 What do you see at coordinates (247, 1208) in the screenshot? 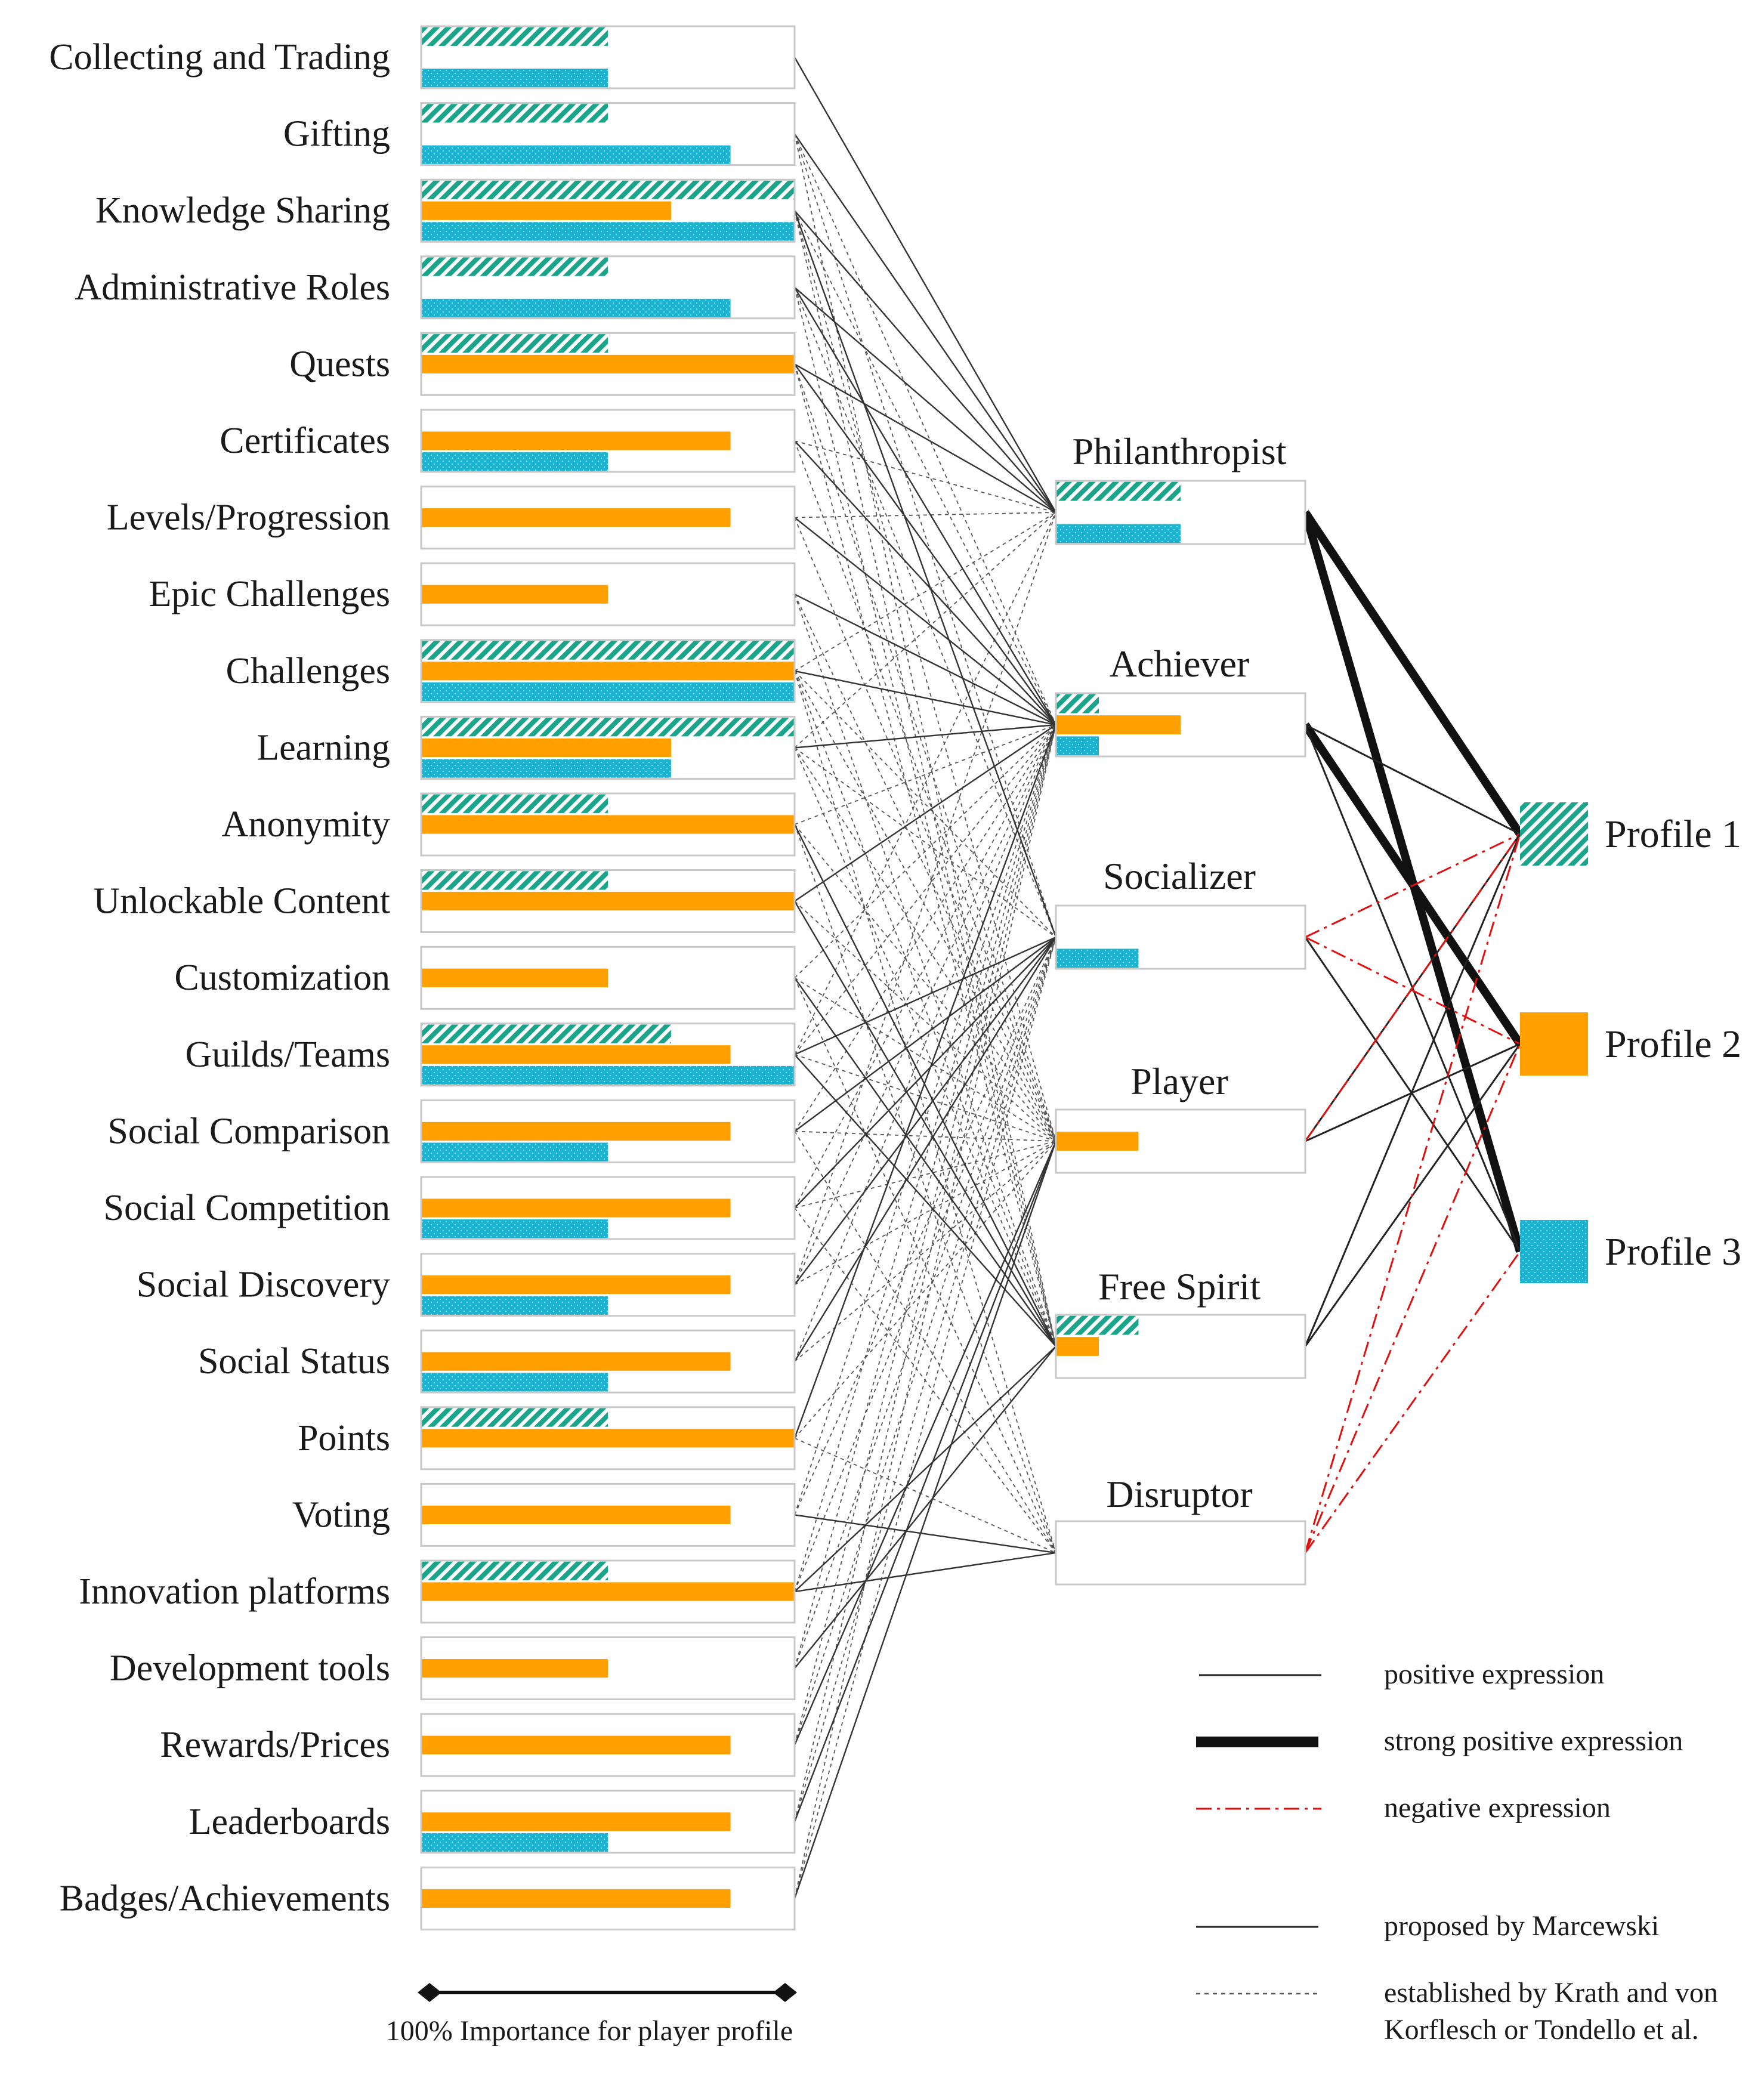
I see `mechanic-label: Social Competition` at bounding box center [247, 1208].